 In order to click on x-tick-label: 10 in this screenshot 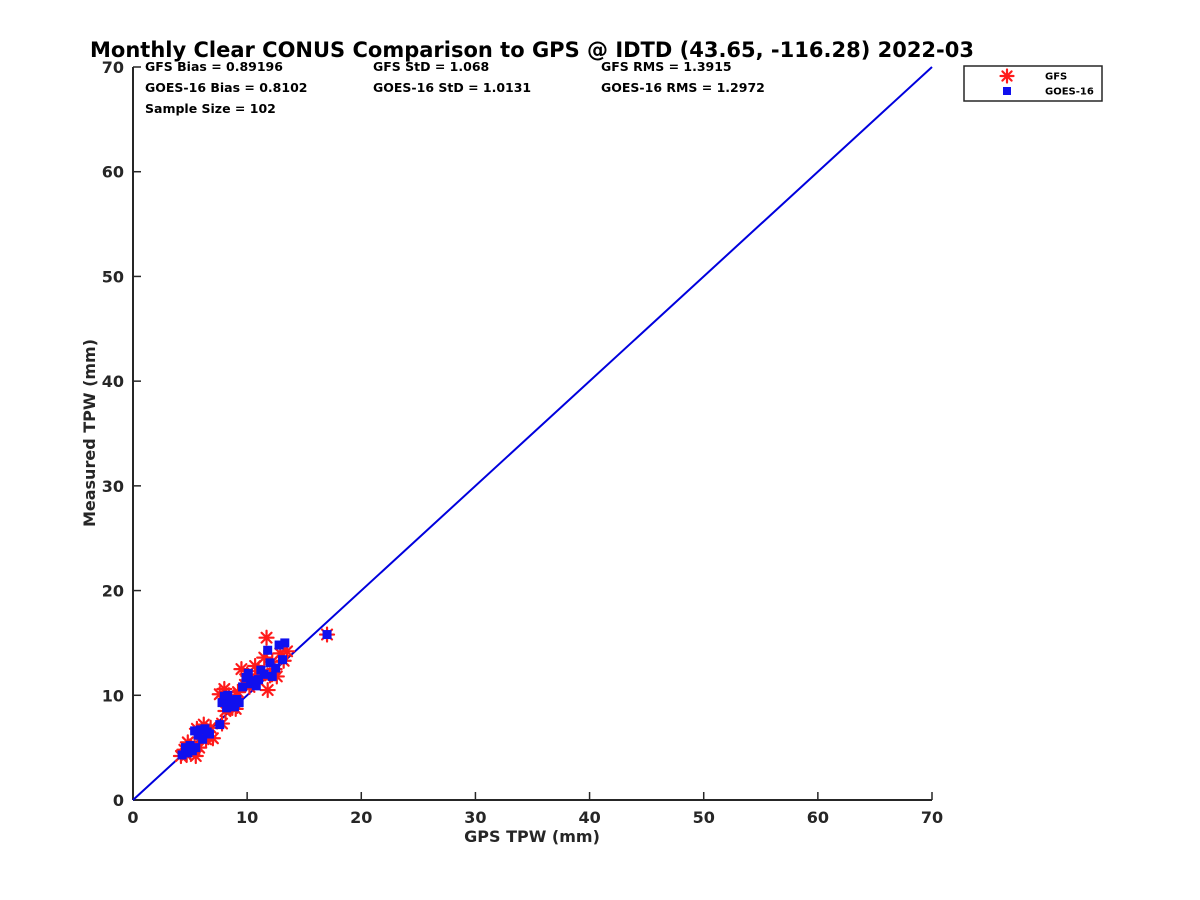, I will do `click(247, 817)`.